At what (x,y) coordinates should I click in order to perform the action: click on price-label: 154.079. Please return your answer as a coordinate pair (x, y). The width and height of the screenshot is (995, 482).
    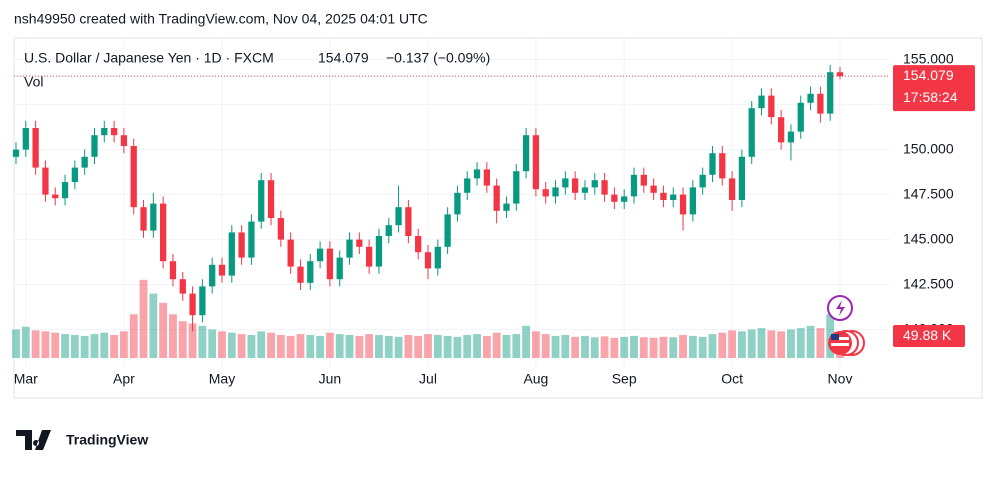
    Looking at the image, I should click on (928, 75).